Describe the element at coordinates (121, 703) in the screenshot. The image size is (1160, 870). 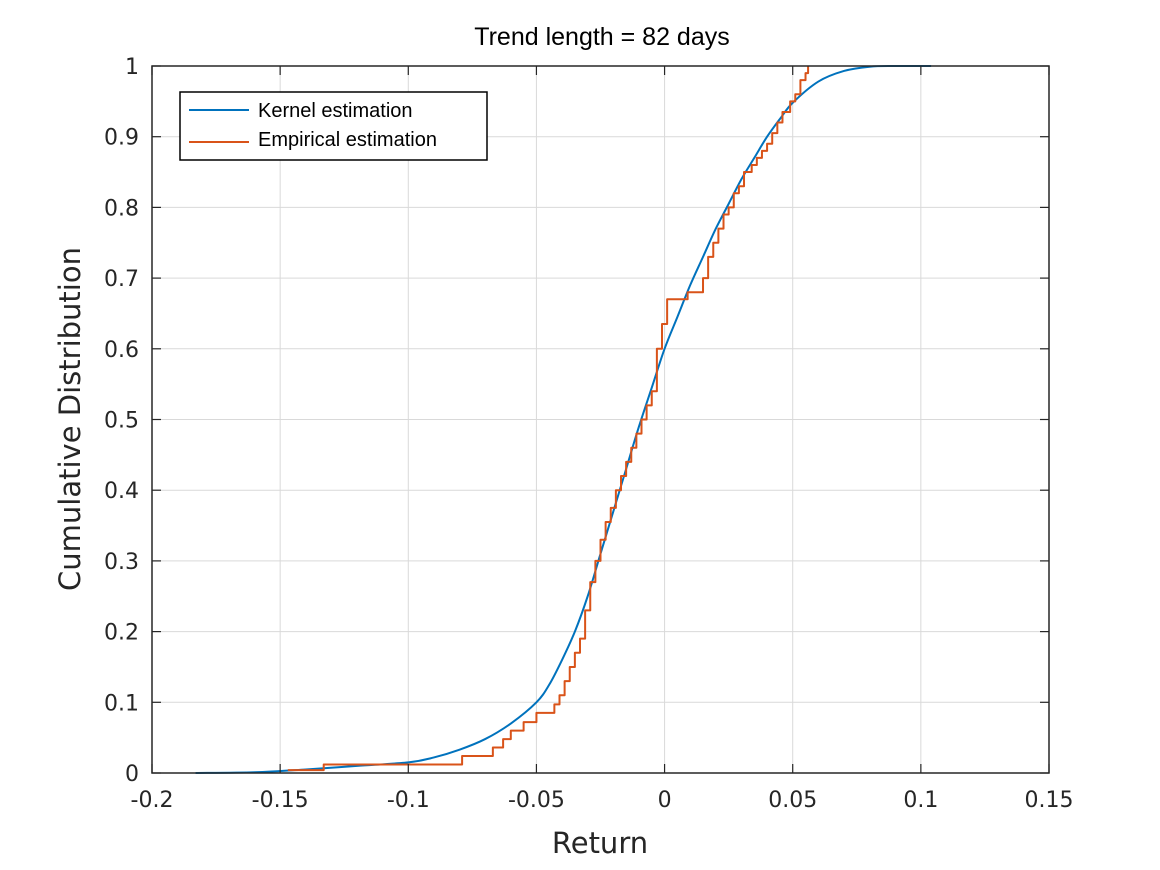
I see `y-tick-label: 0.1` at that location.